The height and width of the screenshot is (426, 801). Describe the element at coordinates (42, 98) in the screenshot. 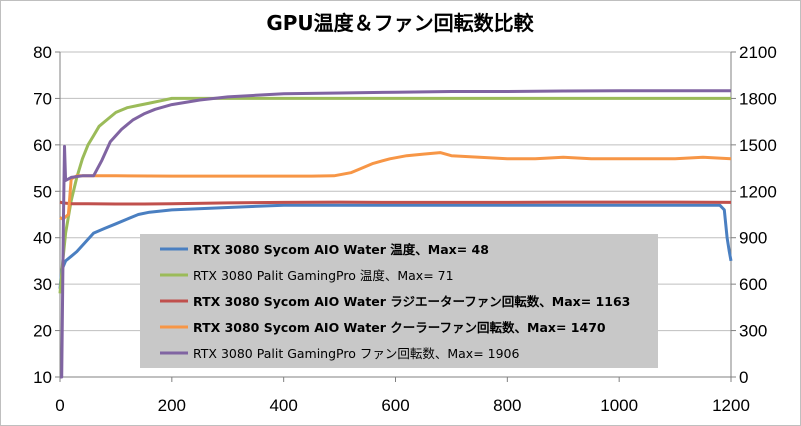

I see `y-left-tick-label-6: 70` at that location.